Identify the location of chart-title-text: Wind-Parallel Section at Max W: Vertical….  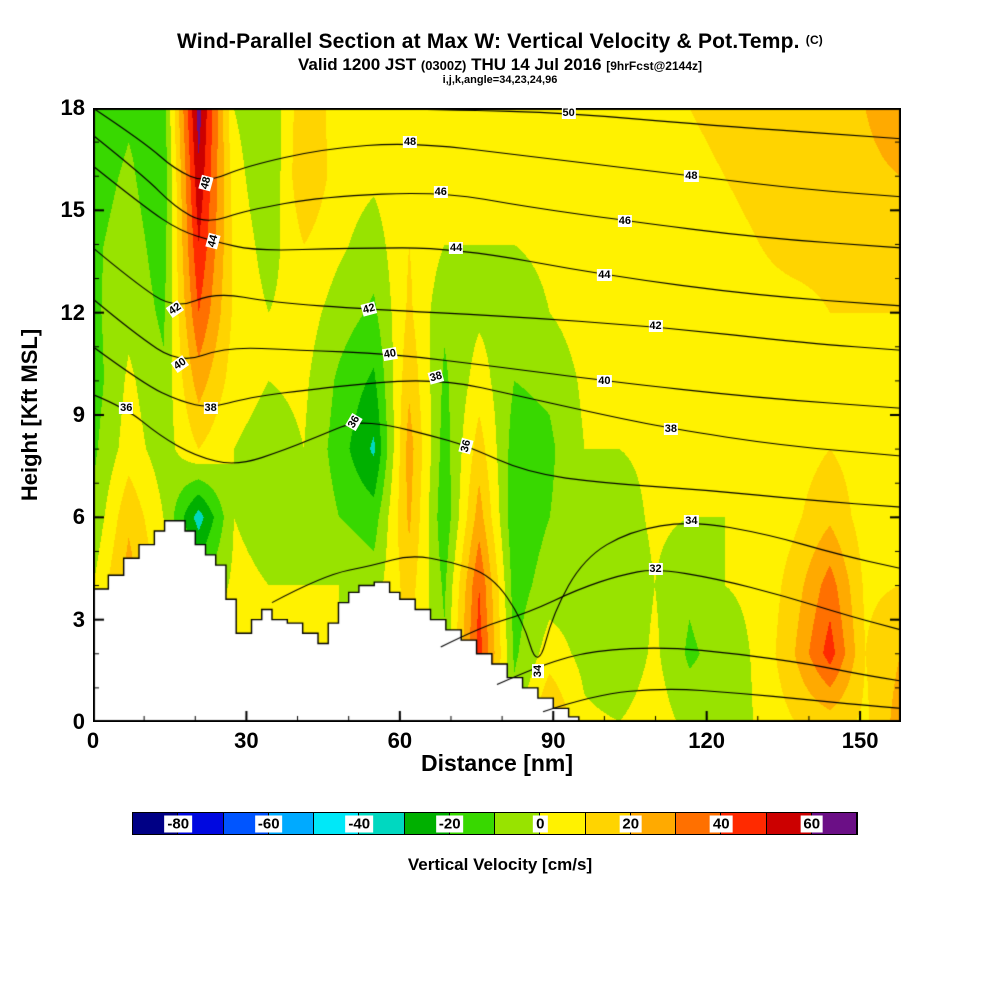
(488, 41).